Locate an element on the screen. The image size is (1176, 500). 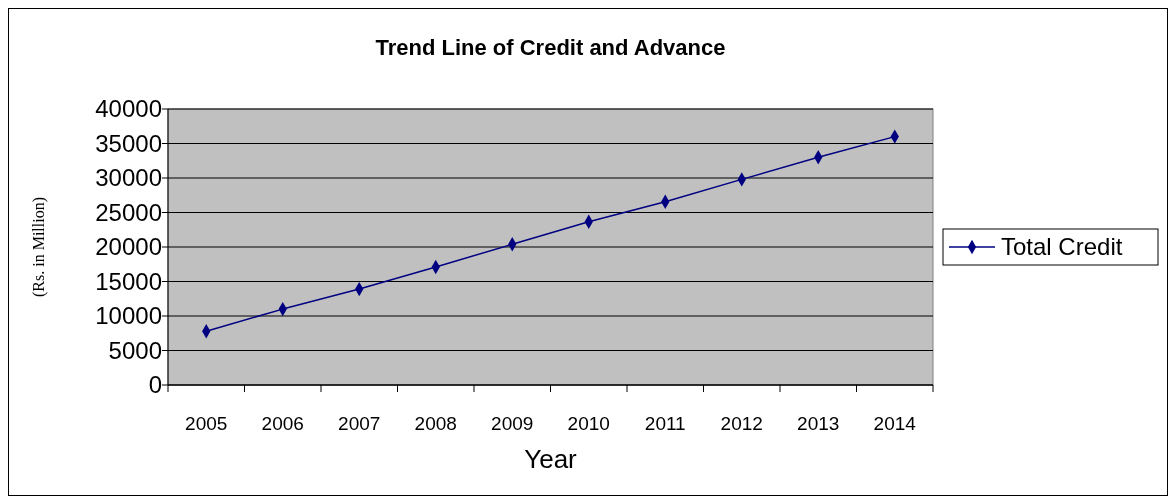
x-tick-label: 2009 is located at coordinates (512, 423).